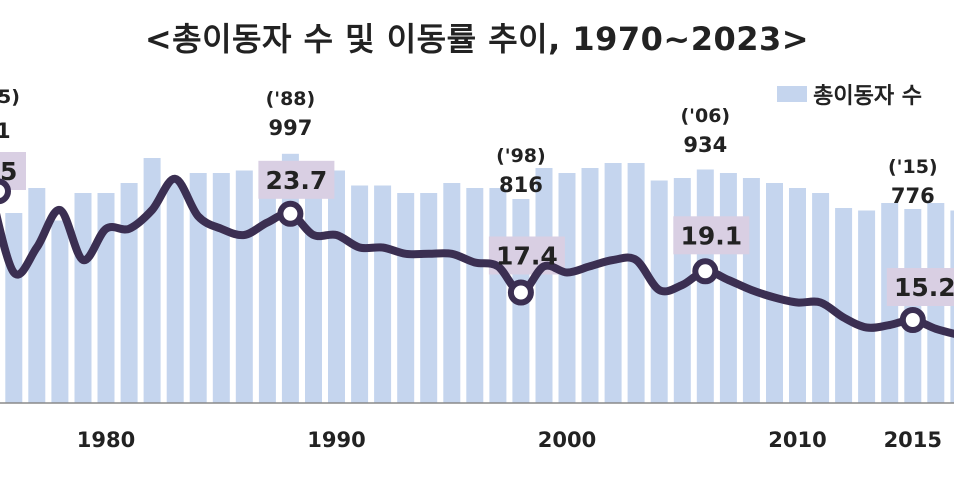  What do you see at coordinates (83, 298) in the screenshot?
I see `bar-1979` at bounding box center [83, 298].